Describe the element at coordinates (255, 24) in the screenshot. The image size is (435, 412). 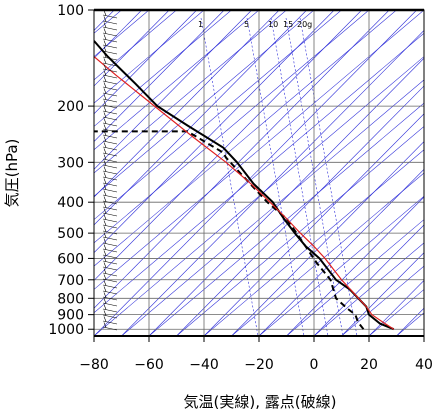
I see `mixing-ratio-labels: 1 5 10 15 20g` at that location.